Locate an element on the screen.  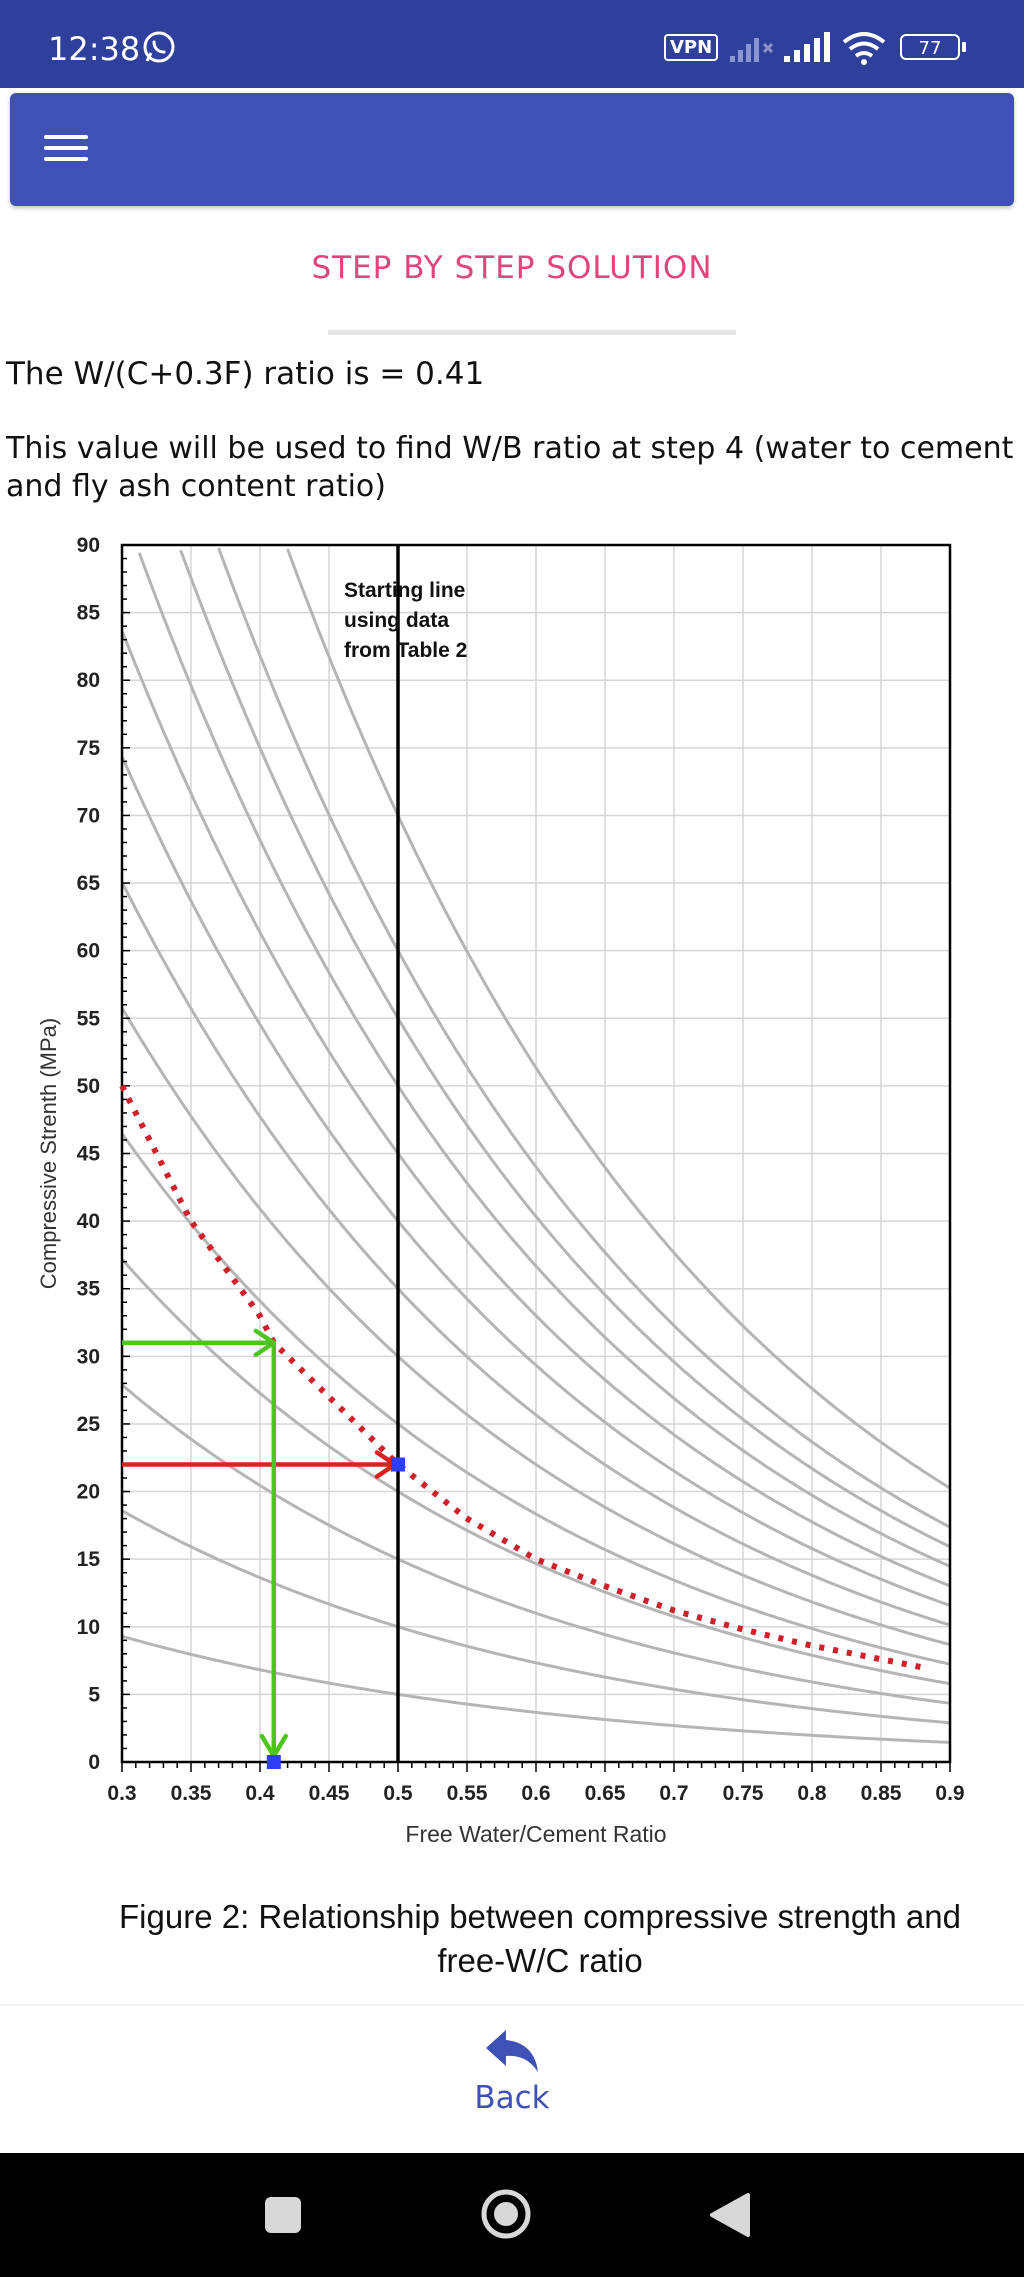
starting-line-annotation: using data is located at coordinates (396, 620).